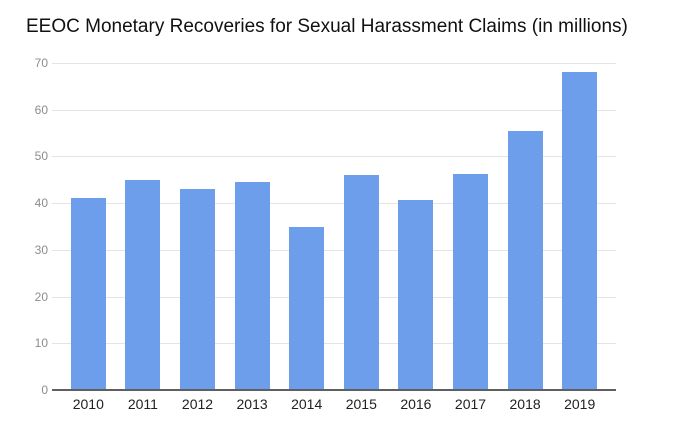 The width and height of the screenshot is (700, 440). Describe the element at coordinates (470, 404) in the screenshot. I see `x-axis-label-2017: 2017` at that location.